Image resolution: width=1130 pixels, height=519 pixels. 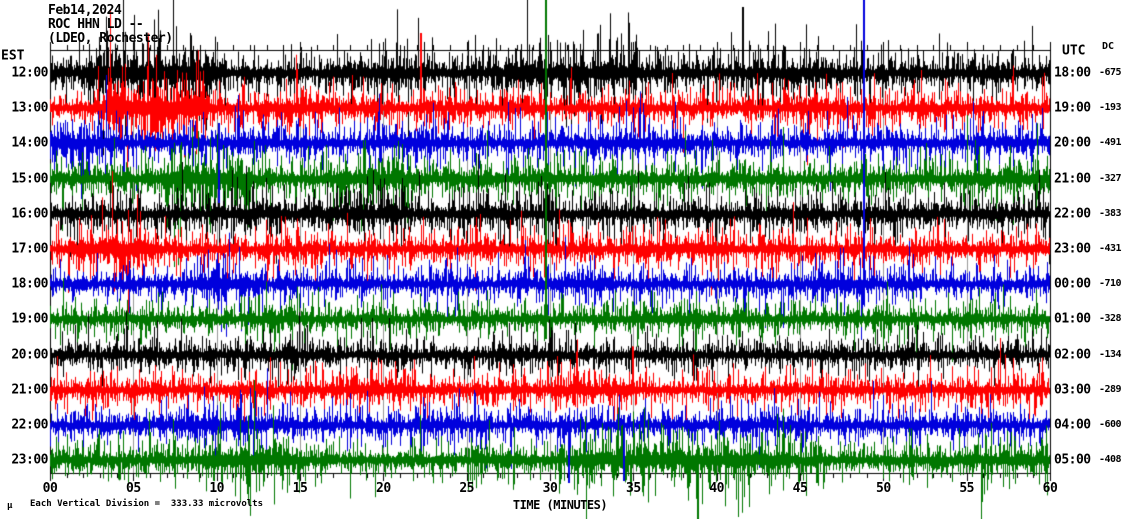 What do you see at coordinates (29, 73) in the screenshot?
I see `est-hour-label: 12:00` at bounding box center [29, 73].